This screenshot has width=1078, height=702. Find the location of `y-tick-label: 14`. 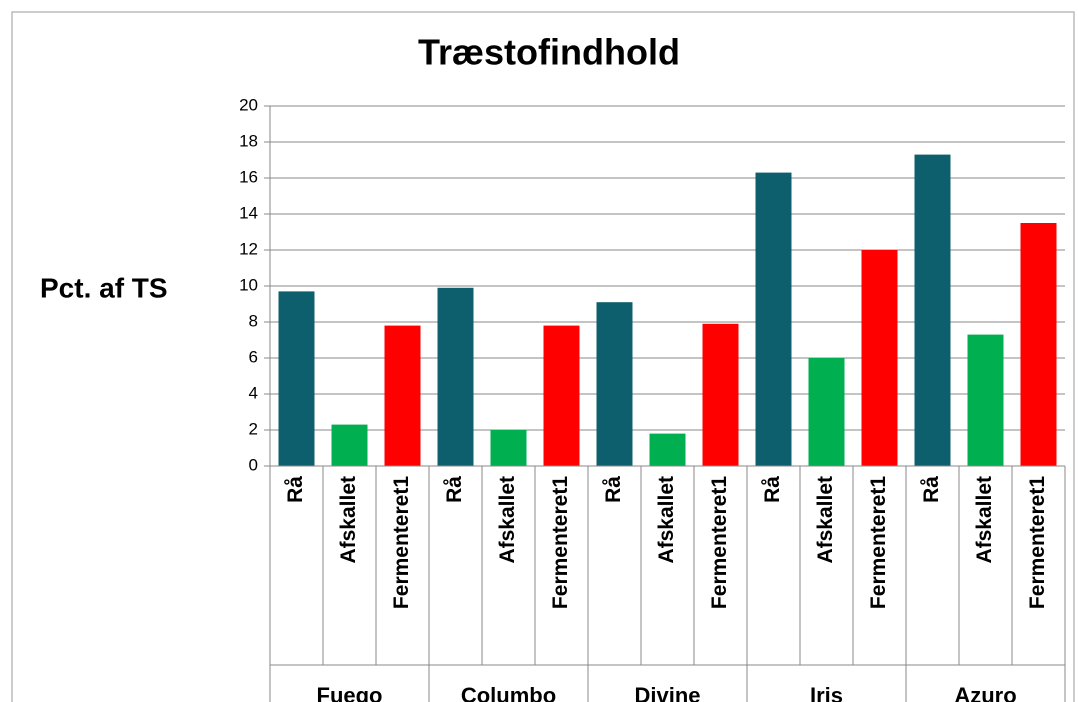

y-tick-label: 14 is located at coordinates (248, 212).